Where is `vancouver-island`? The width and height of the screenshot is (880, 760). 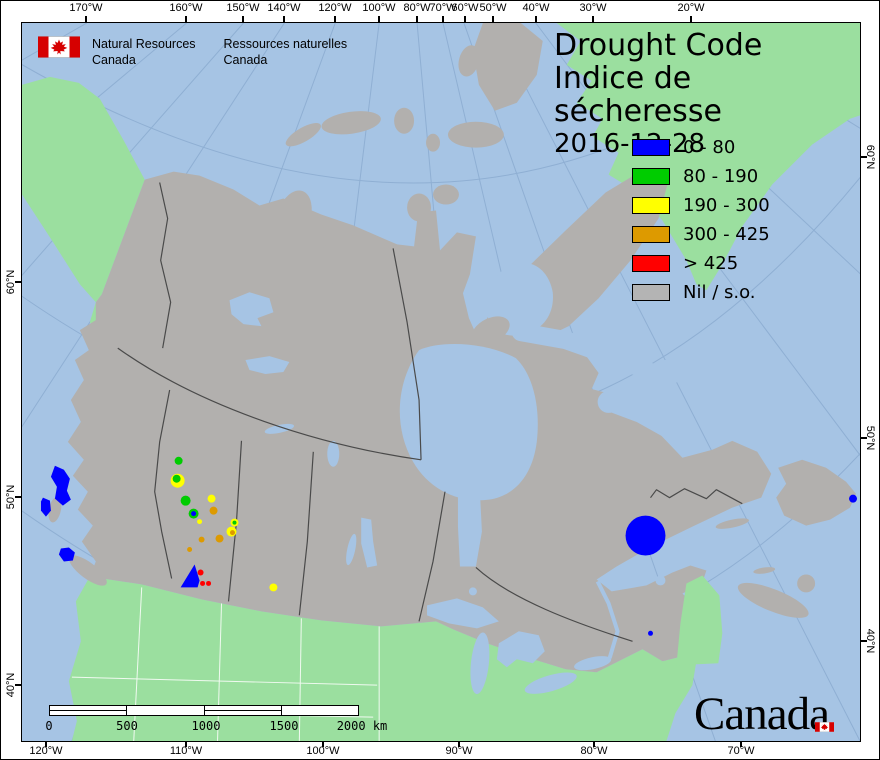
vancouver-island is located at coordinates (87, 570).